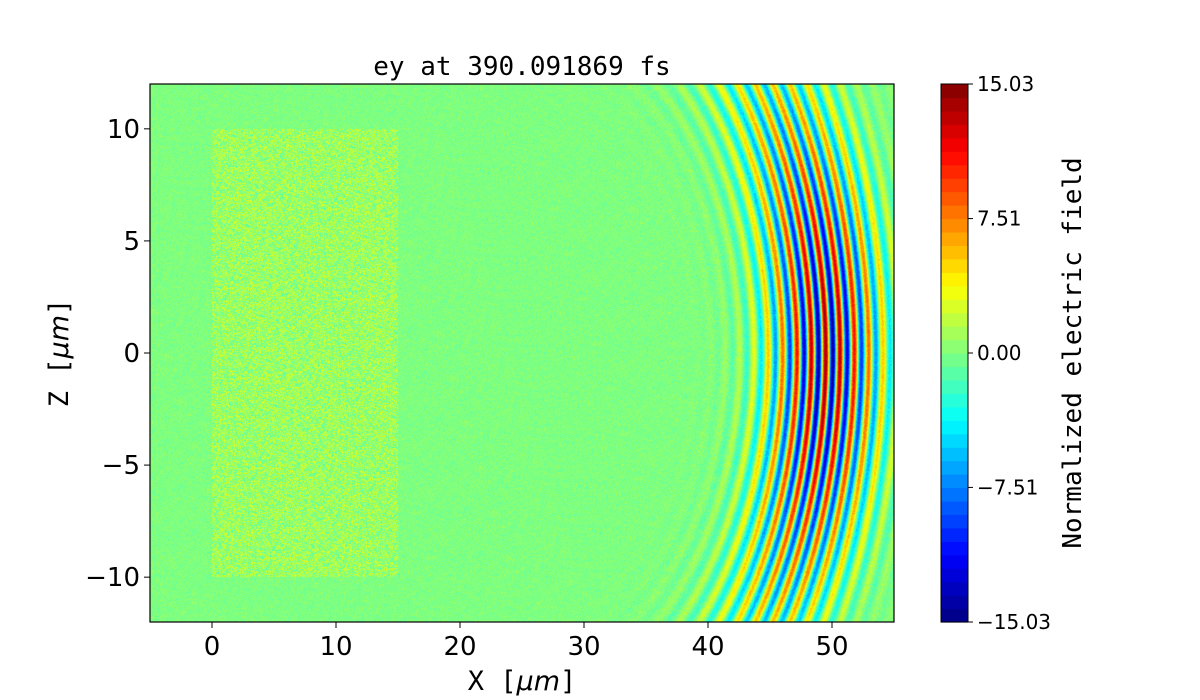 Image resolution: width=1200 pixels, height=700 pixels. What do you see at coordinates (521, 67) in the screenshot?
I see `chart-title: ey at 390.091869 fs` at bounding box center [521, 67].